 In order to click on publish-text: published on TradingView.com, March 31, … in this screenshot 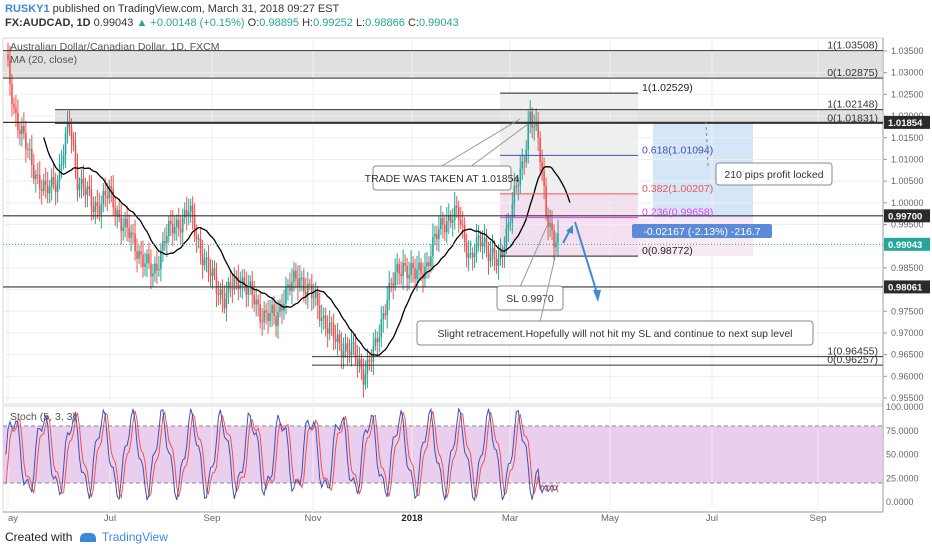, I will do `click(194, 9)`.